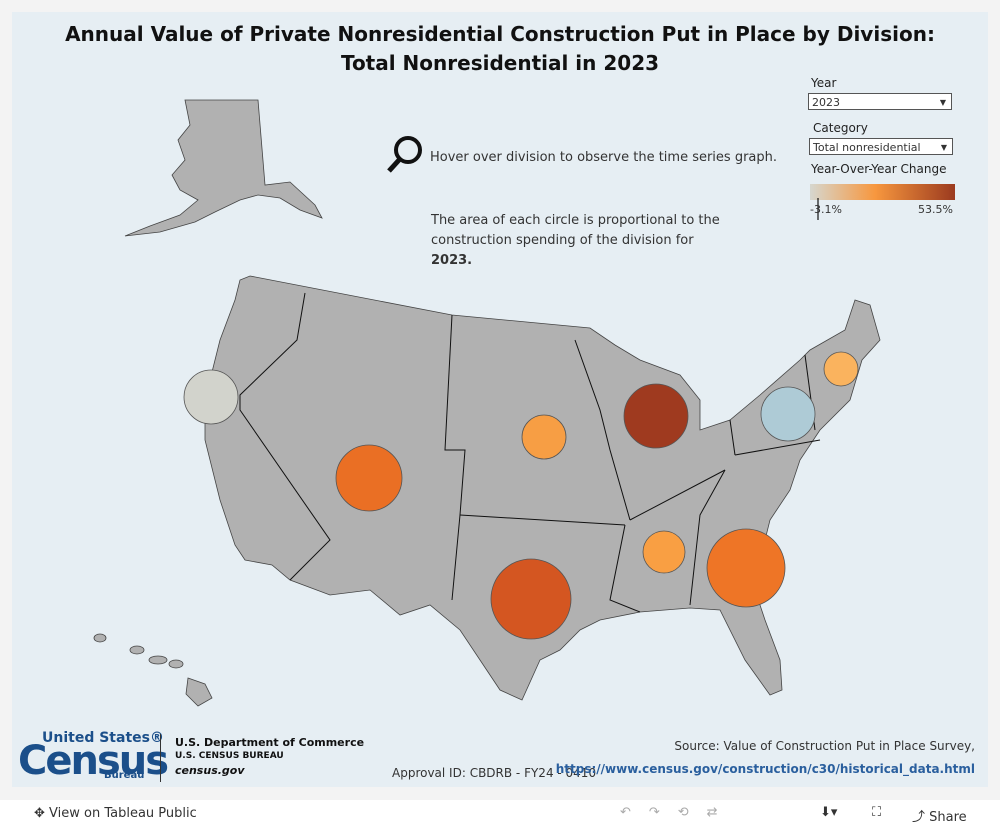 The width and height of the screenshot is (1000, 827). Describe the element at coordinates (935, 209) in the screenshot. I see `legend-max: 53.5%` at that location.